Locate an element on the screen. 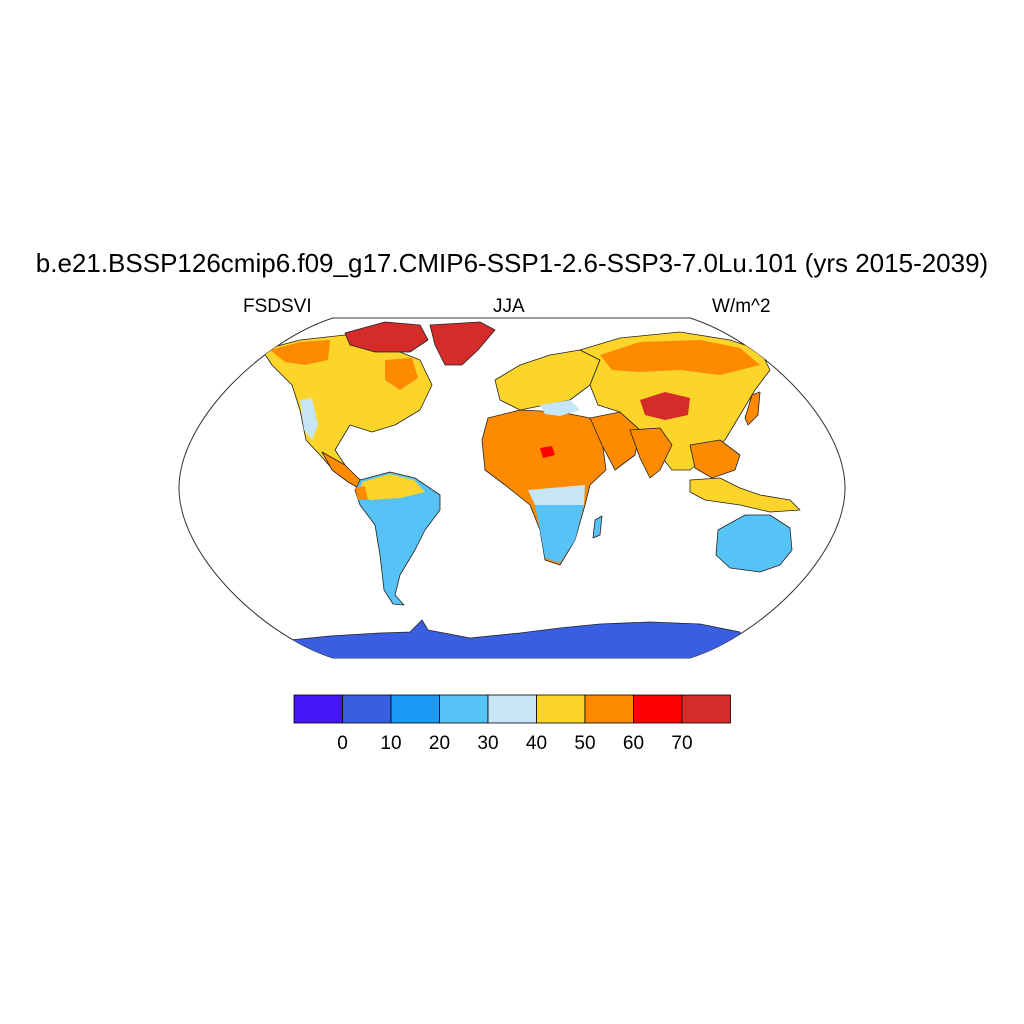 The image size is (1024, 1024). madagascar is located at coordinates (597, 527).